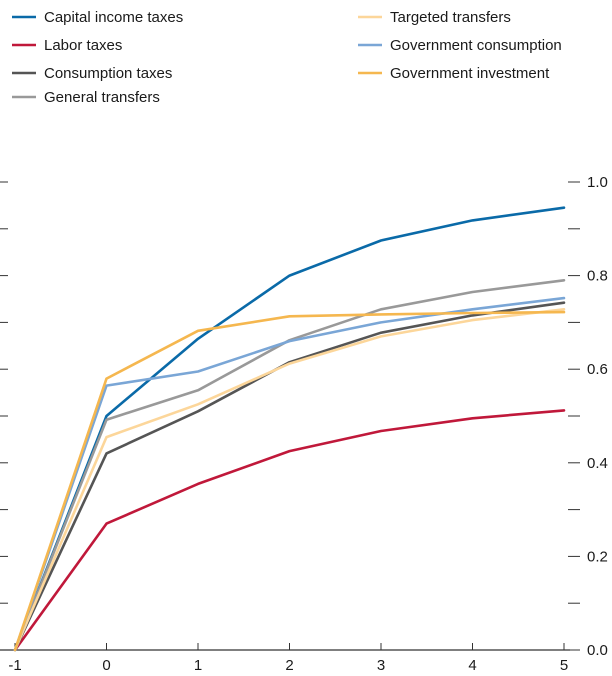  What do you see at coordinates (102, 97) in the screenshot?
I see `legend-label-general-transfers: General transfers` at bounding box center [102, 97].